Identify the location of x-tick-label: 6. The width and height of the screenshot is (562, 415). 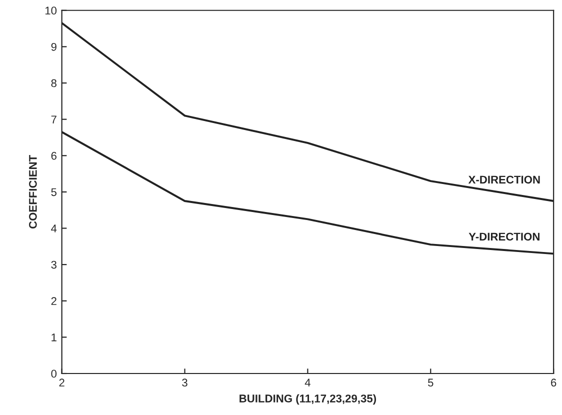
(553, 382).